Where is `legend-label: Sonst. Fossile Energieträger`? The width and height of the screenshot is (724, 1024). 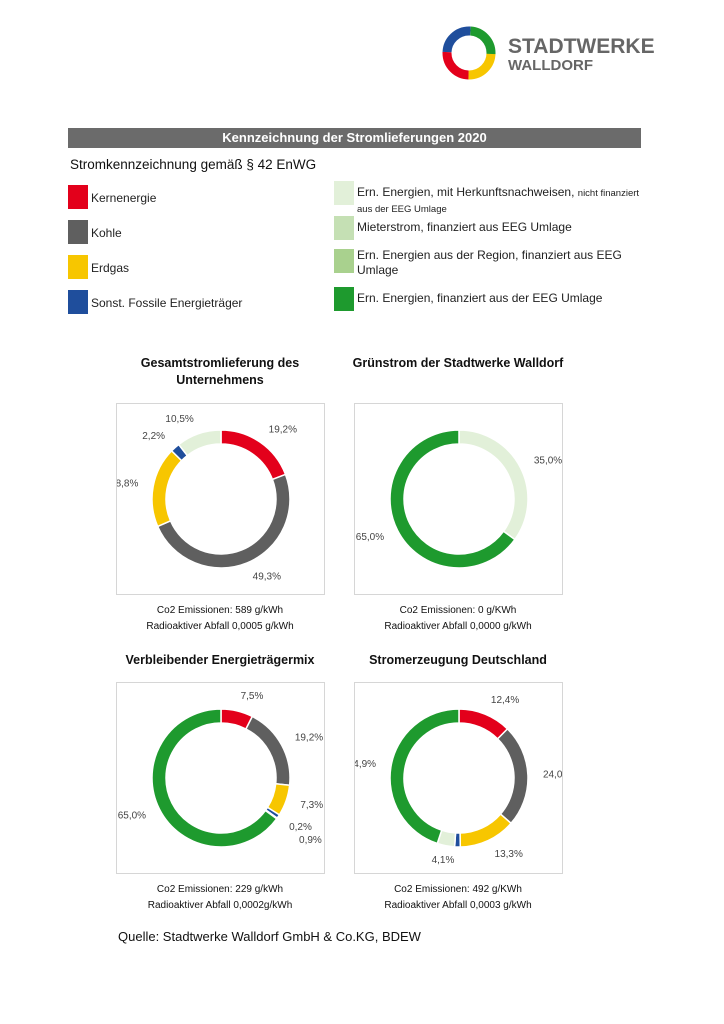
legend-label: Sonst. Fossile Energieträger is located at coordinates (167, 303).